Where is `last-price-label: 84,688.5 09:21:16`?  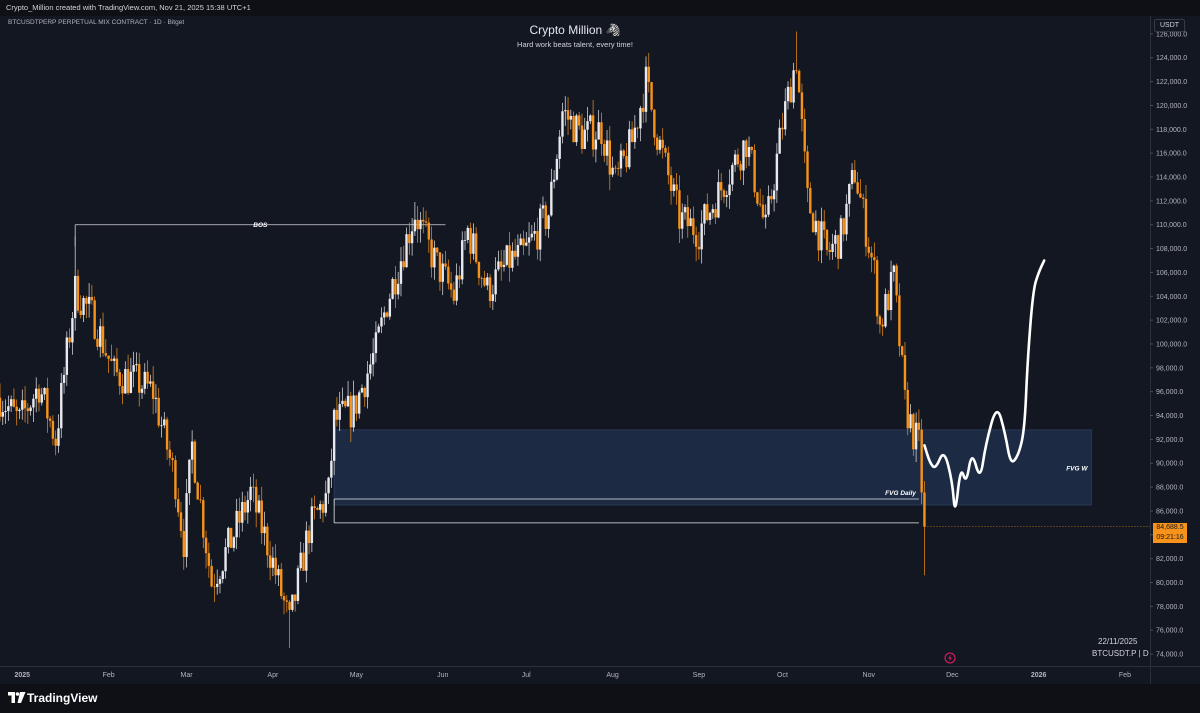 last-price-label: 84,688.5 09:21:16 is located at coordinates (1170, 533).